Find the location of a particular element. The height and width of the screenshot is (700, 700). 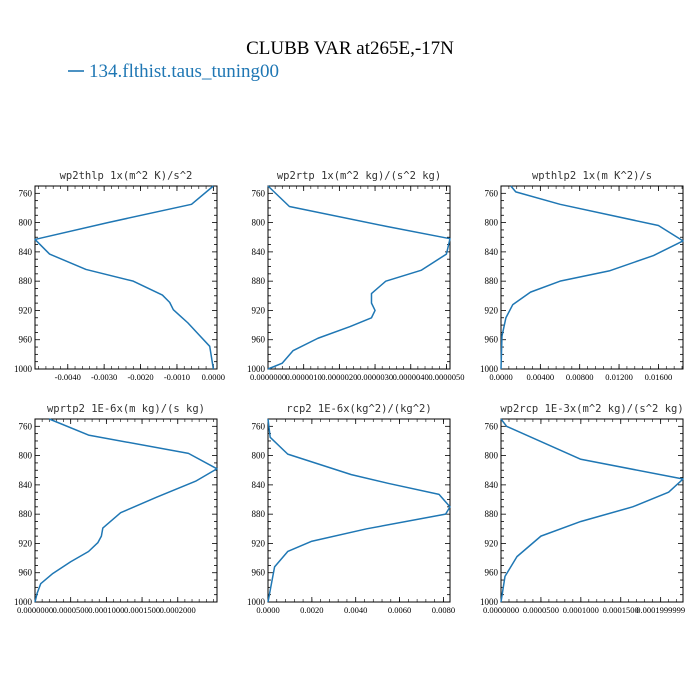

x-tick-label: 0.0080 is located at coordinates (443, 610).